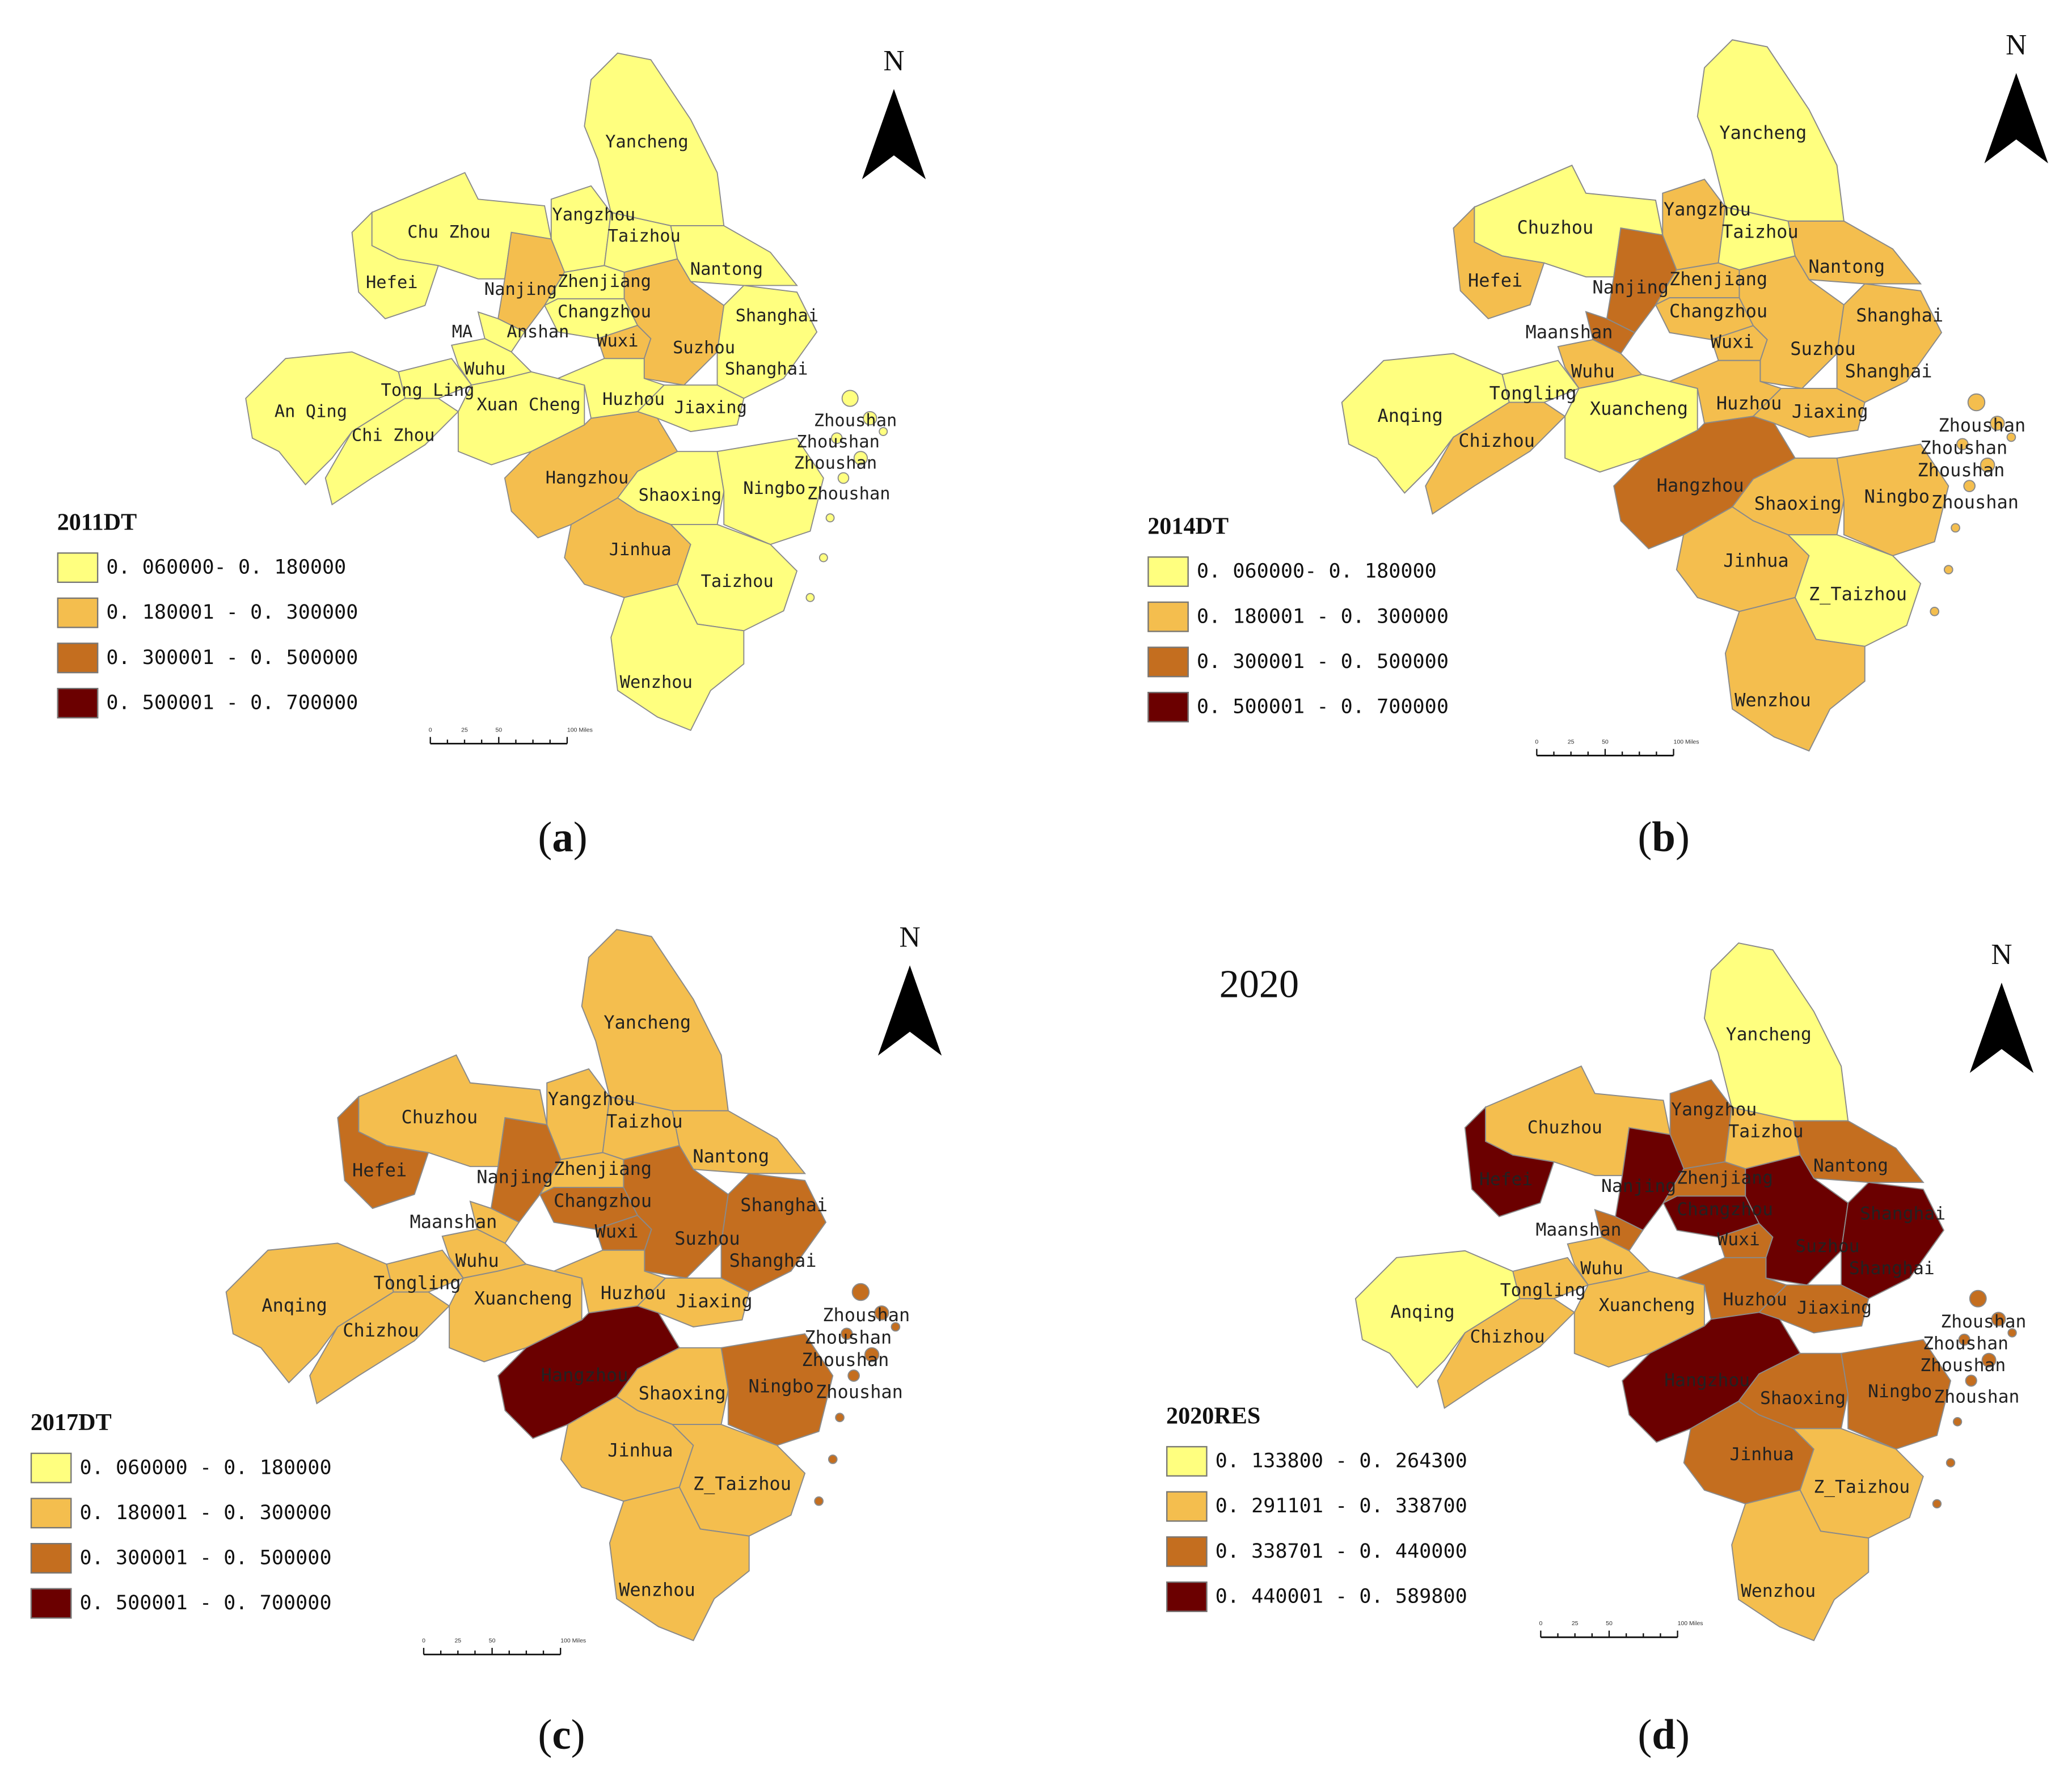  Describe the element at coordinates (393, 435) in the screenshot. I see `city-label-chizhou: Chi Zhou` at that location.